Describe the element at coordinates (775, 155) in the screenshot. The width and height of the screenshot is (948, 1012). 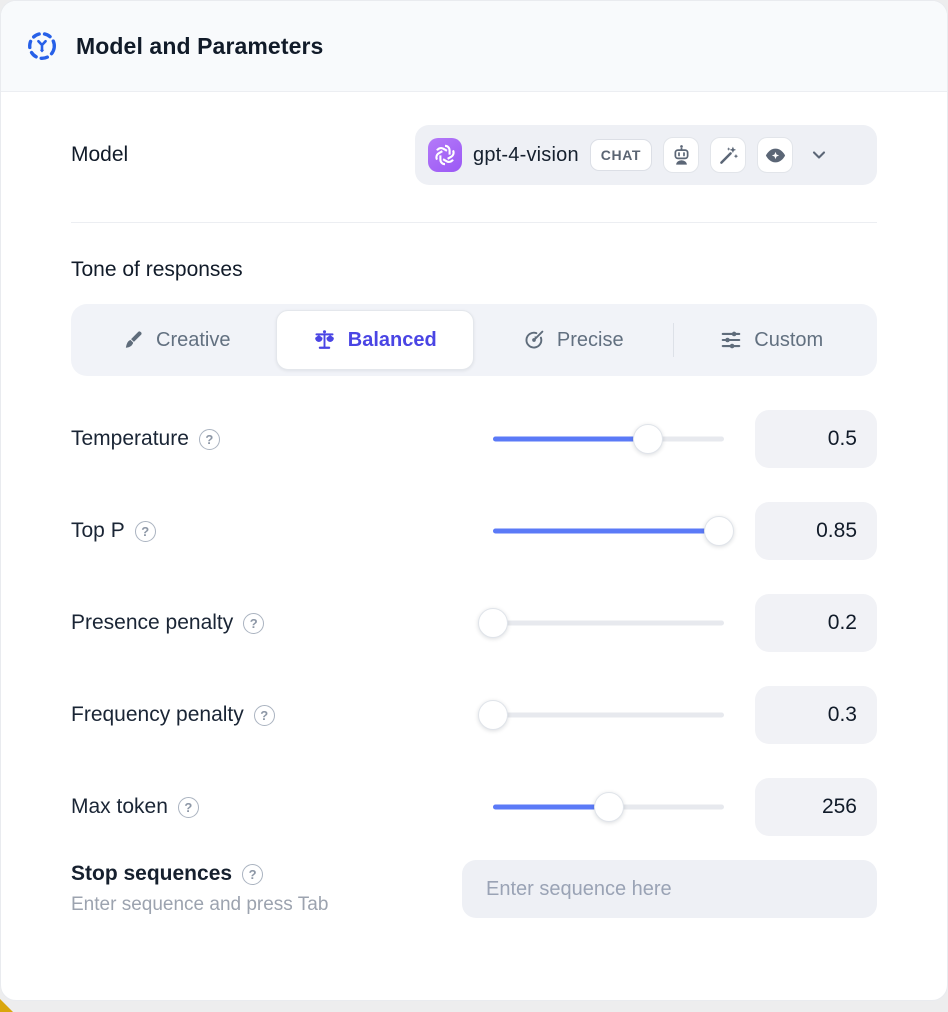
I see `vision-eye-icon` at that location.